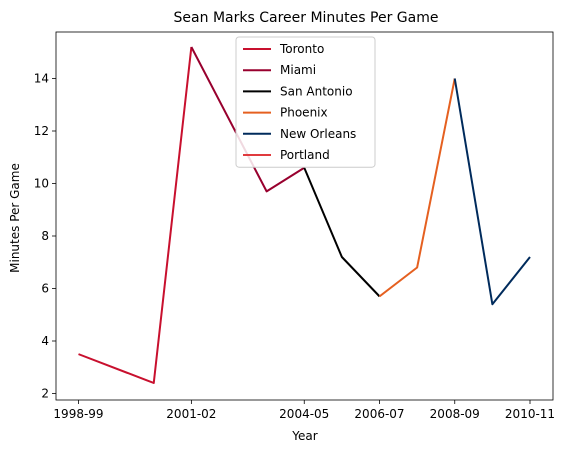 The height and width of the screenshot is (453, 569). I want to click on y-tick-label: 6, so click(45, 289).